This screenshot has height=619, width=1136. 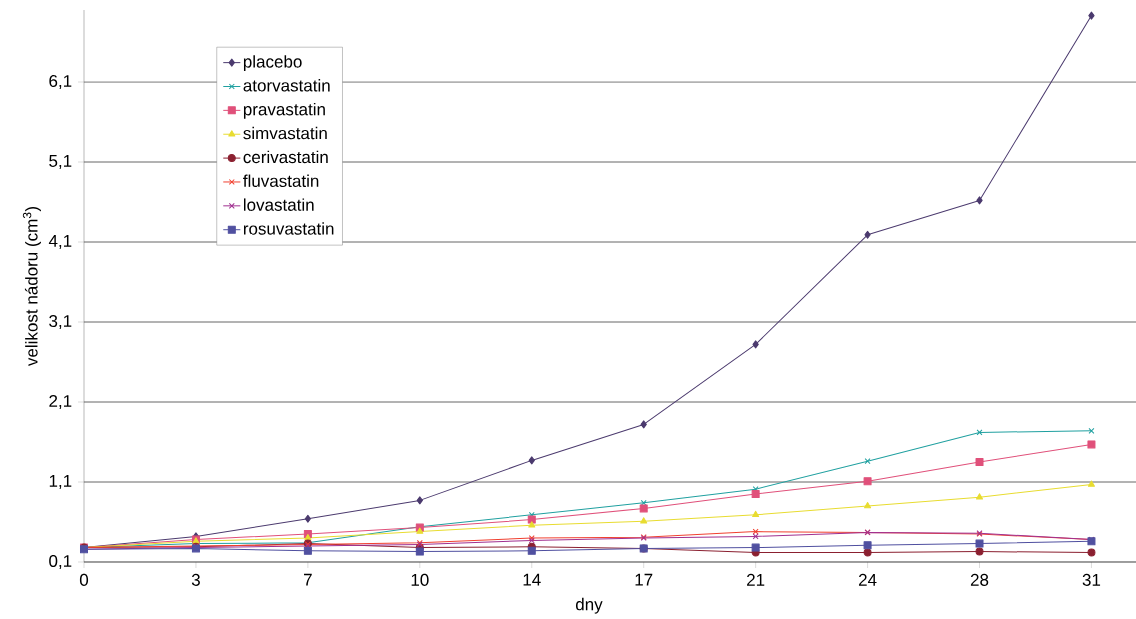 What do you see at coordinates (84, 579) in the screenshot?
I see `x-tick-label: 0` at bounding box center [84, 579].